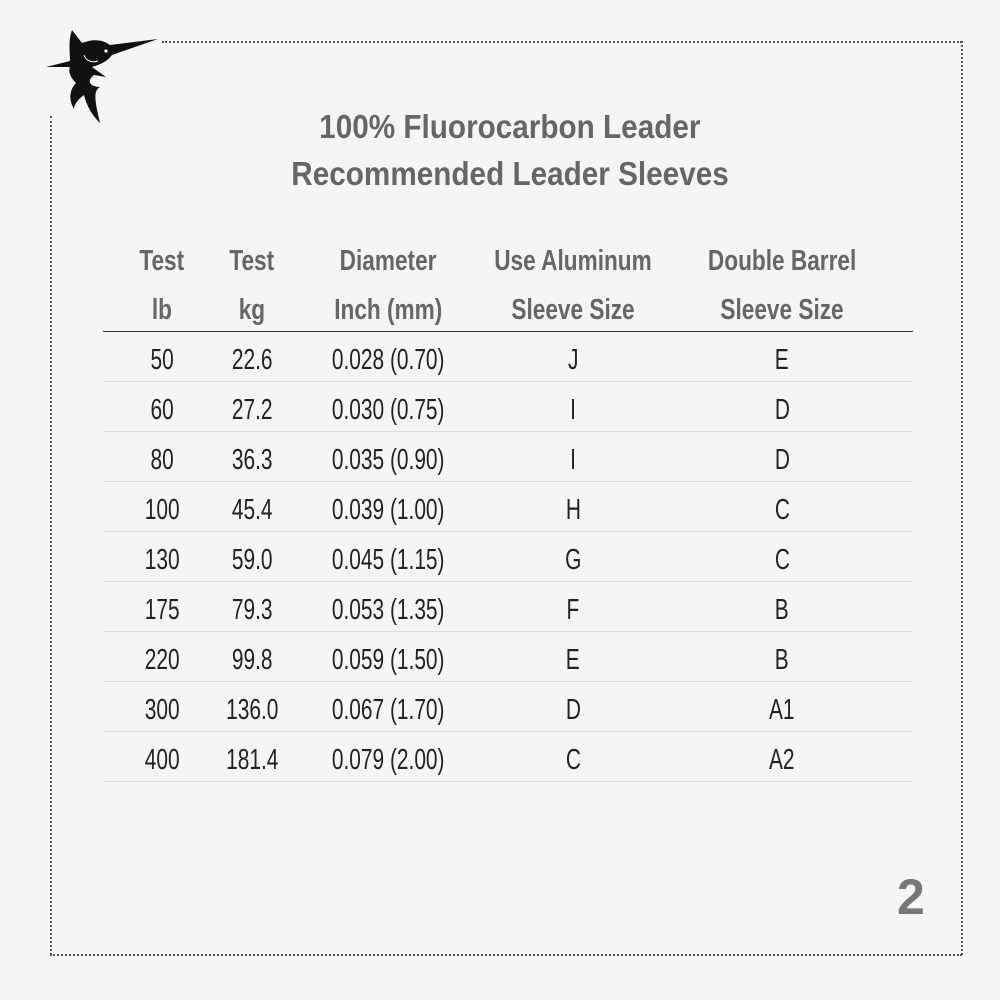  Describe the element at coordinates (252, 410) in the screenshot. I see `cell-test-kg: 27.2` at that location.